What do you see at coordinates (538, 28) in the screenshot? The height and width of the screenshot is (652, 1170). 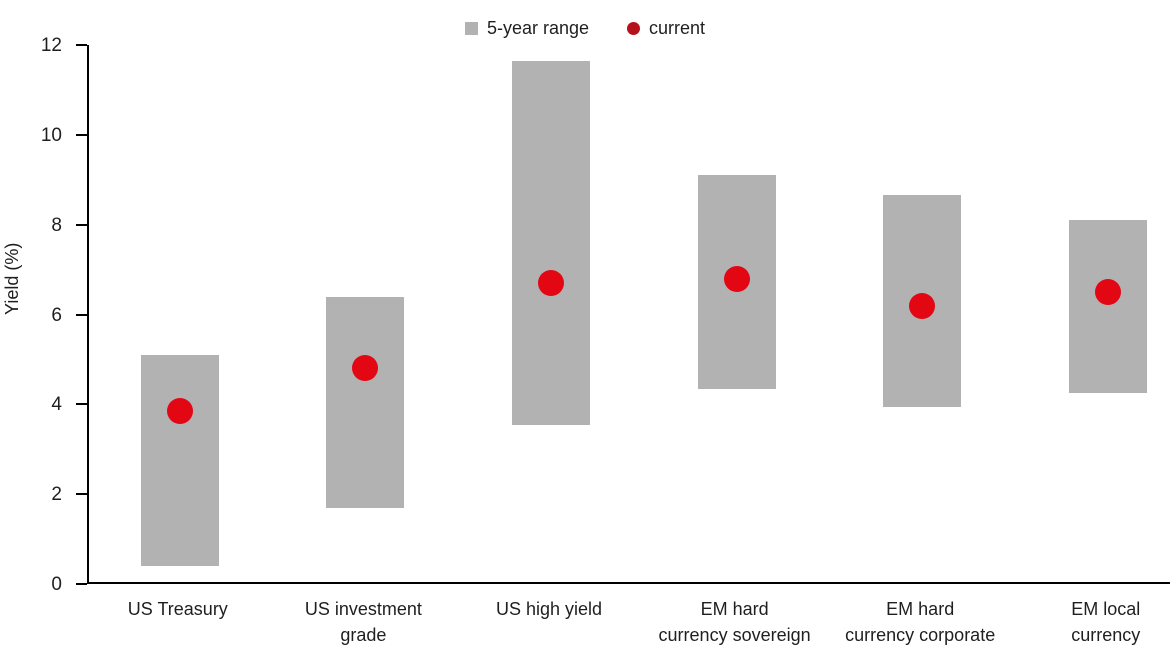 I see `legend-label-range: 5-year range` at bounding box center [538, 28].